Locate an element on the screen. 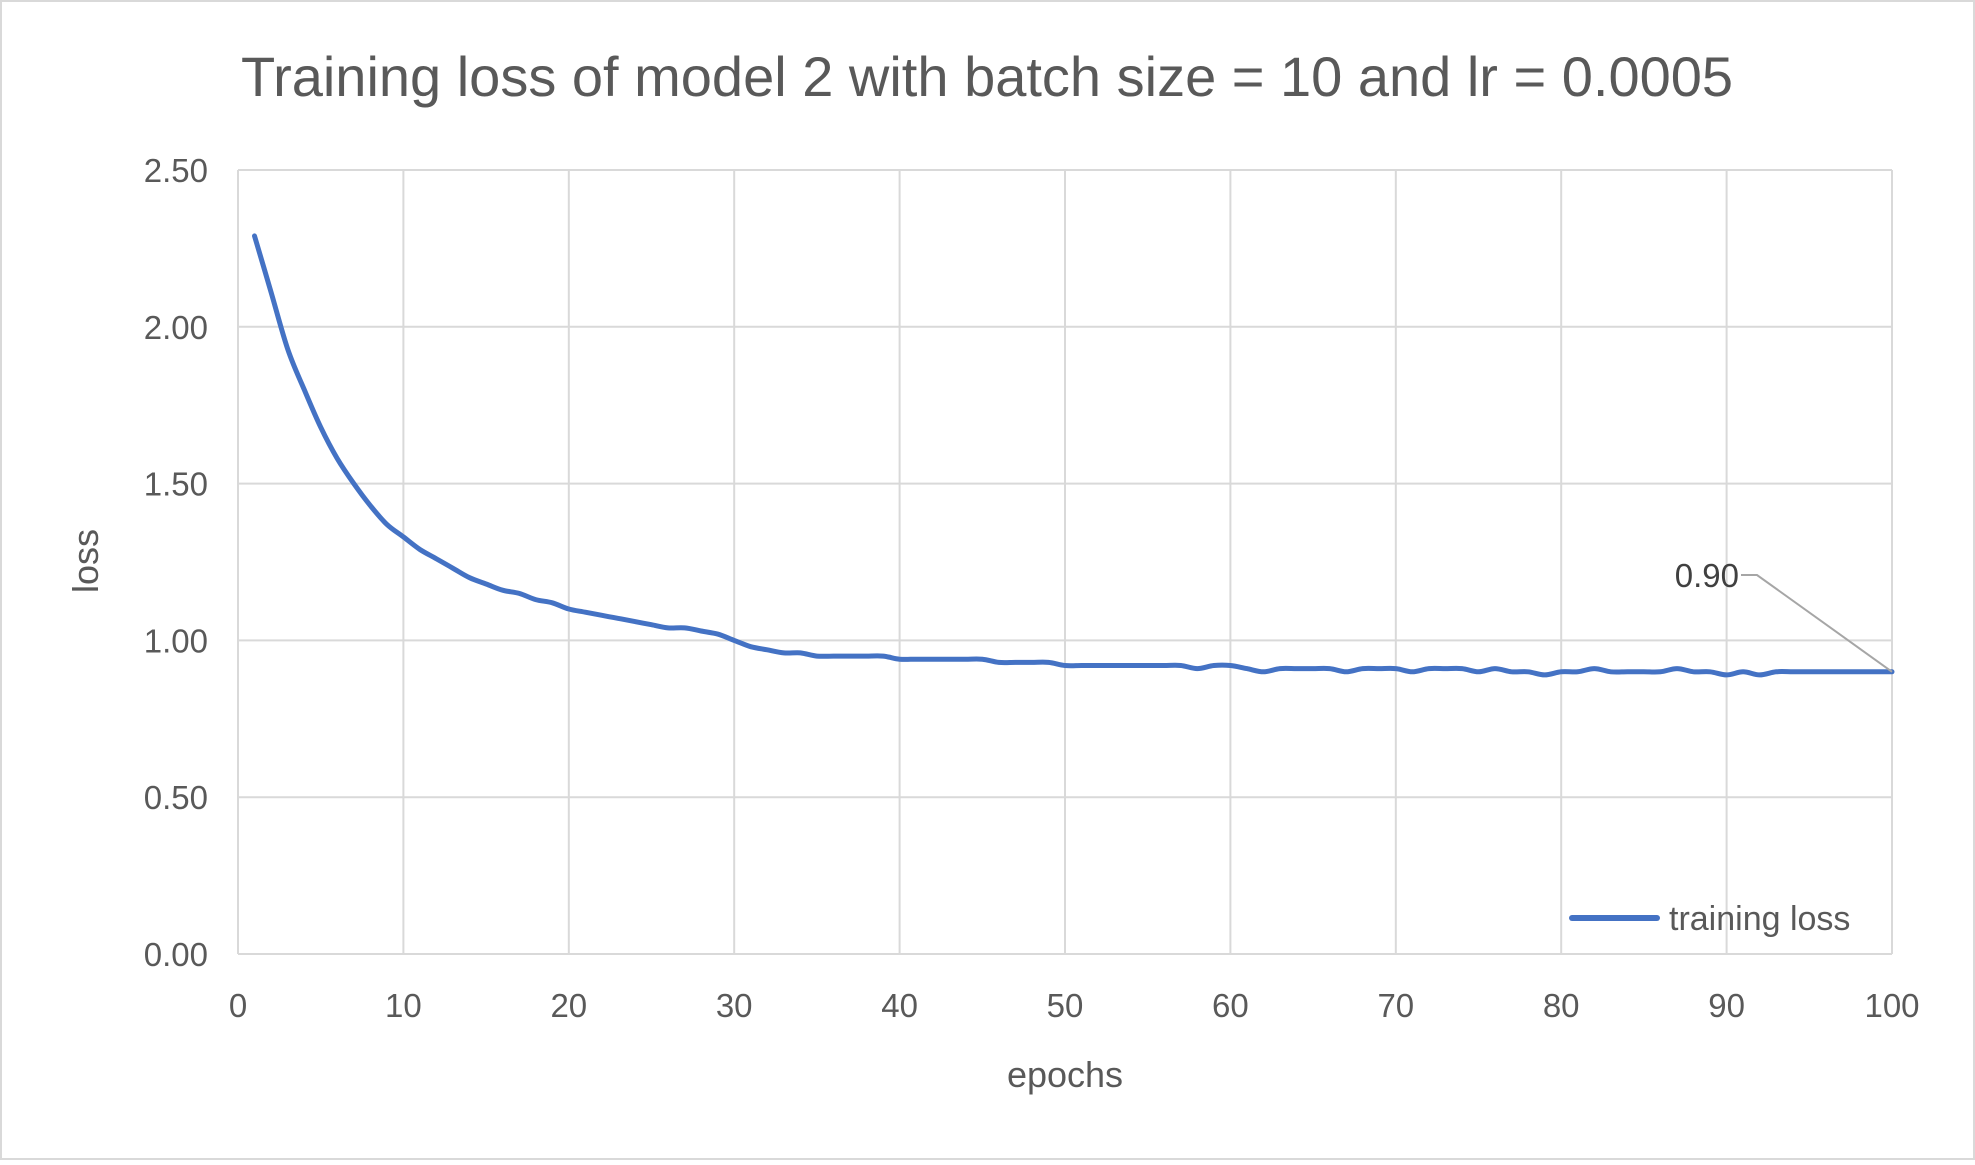 Image resolution: width=1975 pixels, height=1165 pixels. x-tick-label: 90 is located at coordinates (1726, 1005).